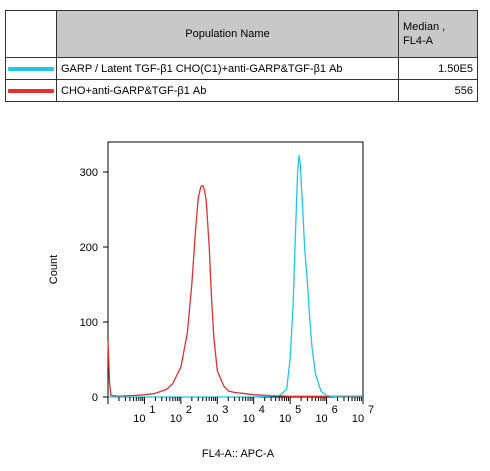  Describe the element at coordinates (89, 323) in the screenshot. I see `y-tick-label: 100` at that location.